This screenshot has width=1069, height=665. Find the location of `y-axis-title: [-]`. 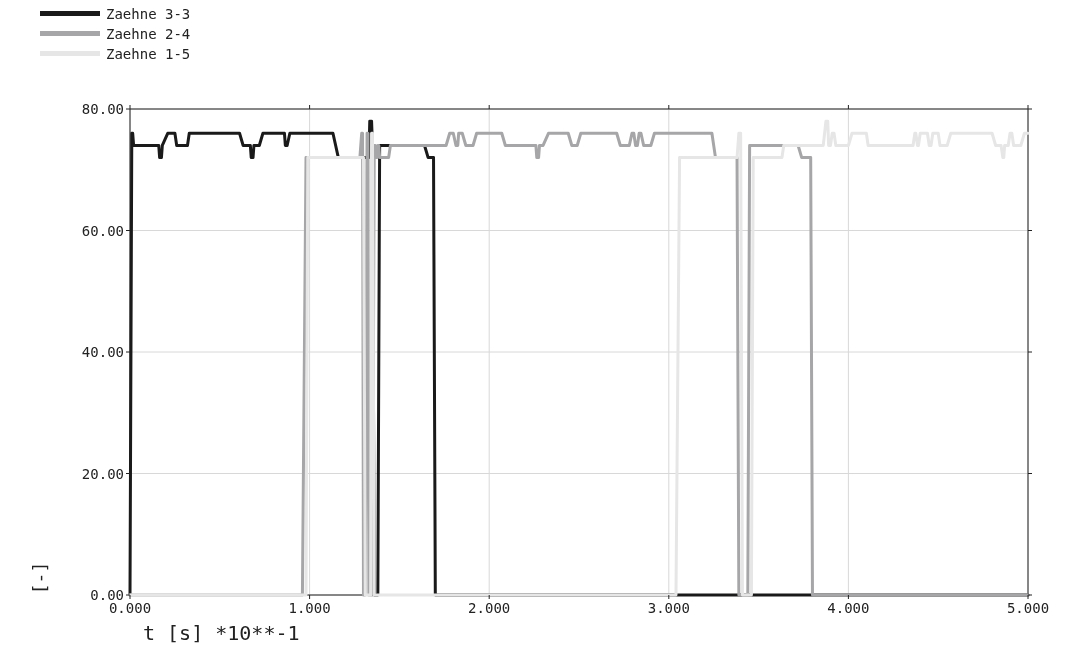

y-axis-title: [-] is located at coordinates (39, 578).